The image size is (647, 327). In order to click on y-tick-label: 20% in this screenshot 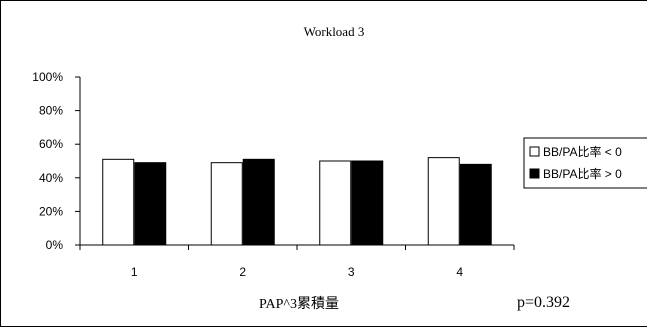, I will do `click(51, 211)`.